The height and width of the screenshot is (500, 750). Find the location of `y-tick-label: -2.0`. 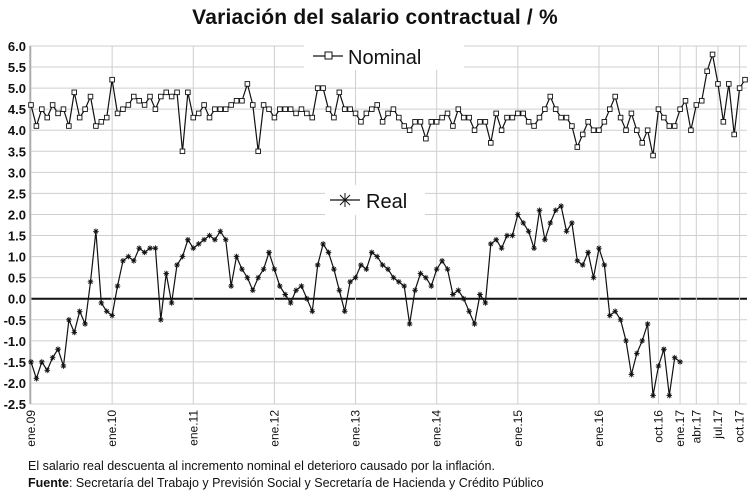

y-tick-label: -2.0 is located at coordinates (15, 383).